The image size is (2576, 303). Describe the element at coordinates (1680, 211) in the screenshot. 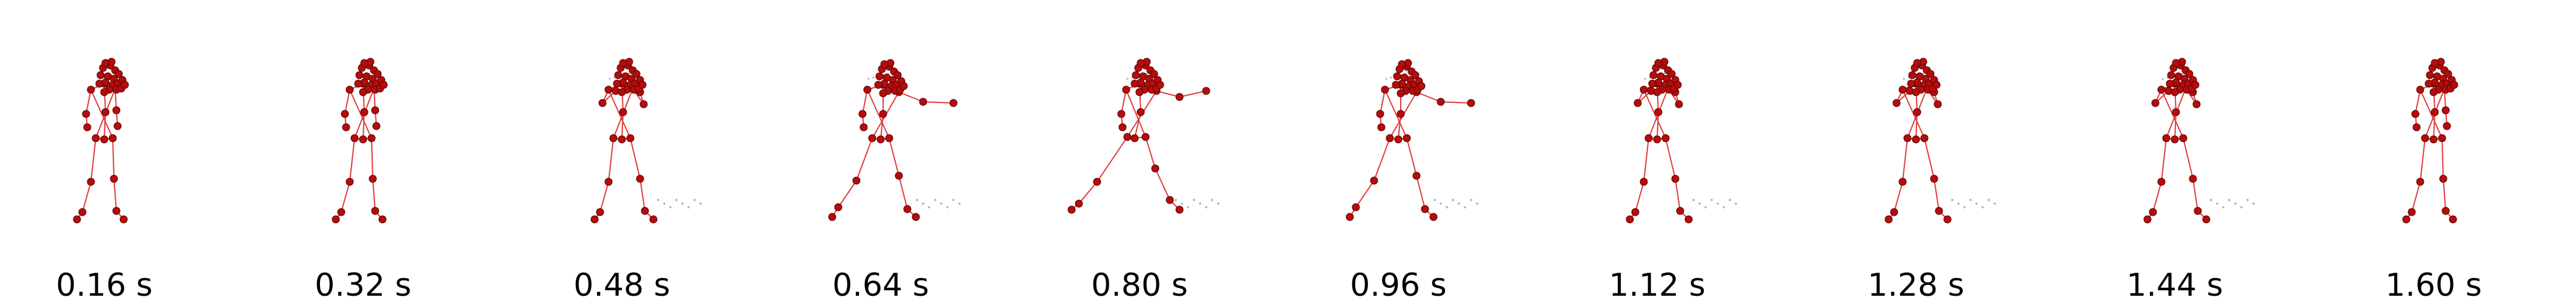

I see `joint-rankle` at that location.